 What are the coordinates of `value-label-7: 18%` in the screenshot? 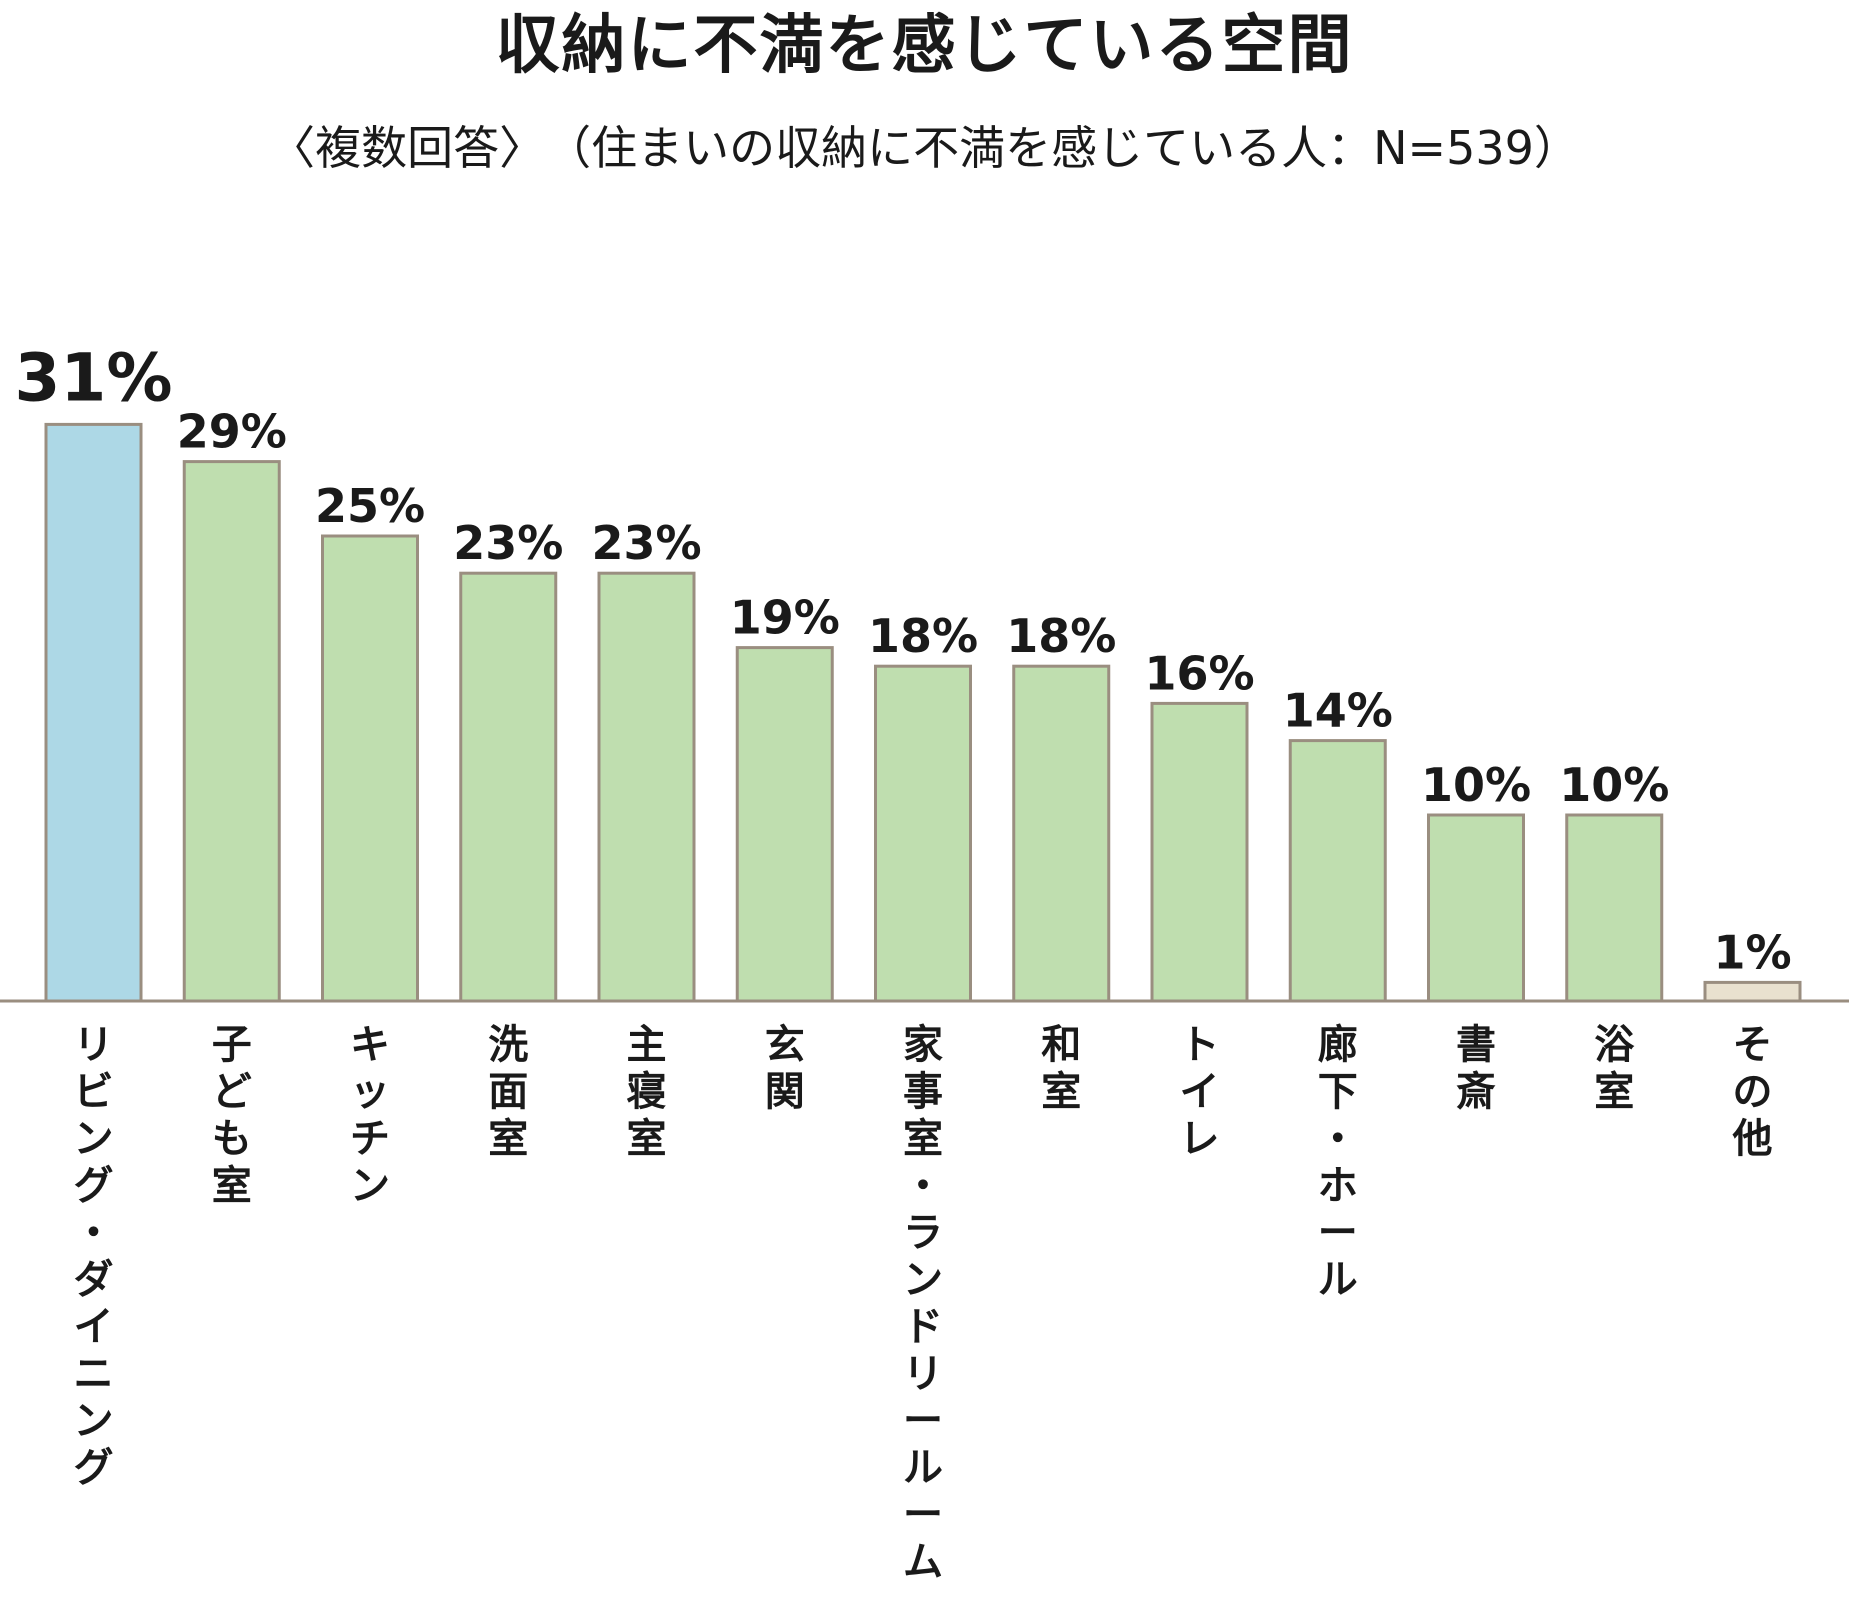 It's located at (923, 636).